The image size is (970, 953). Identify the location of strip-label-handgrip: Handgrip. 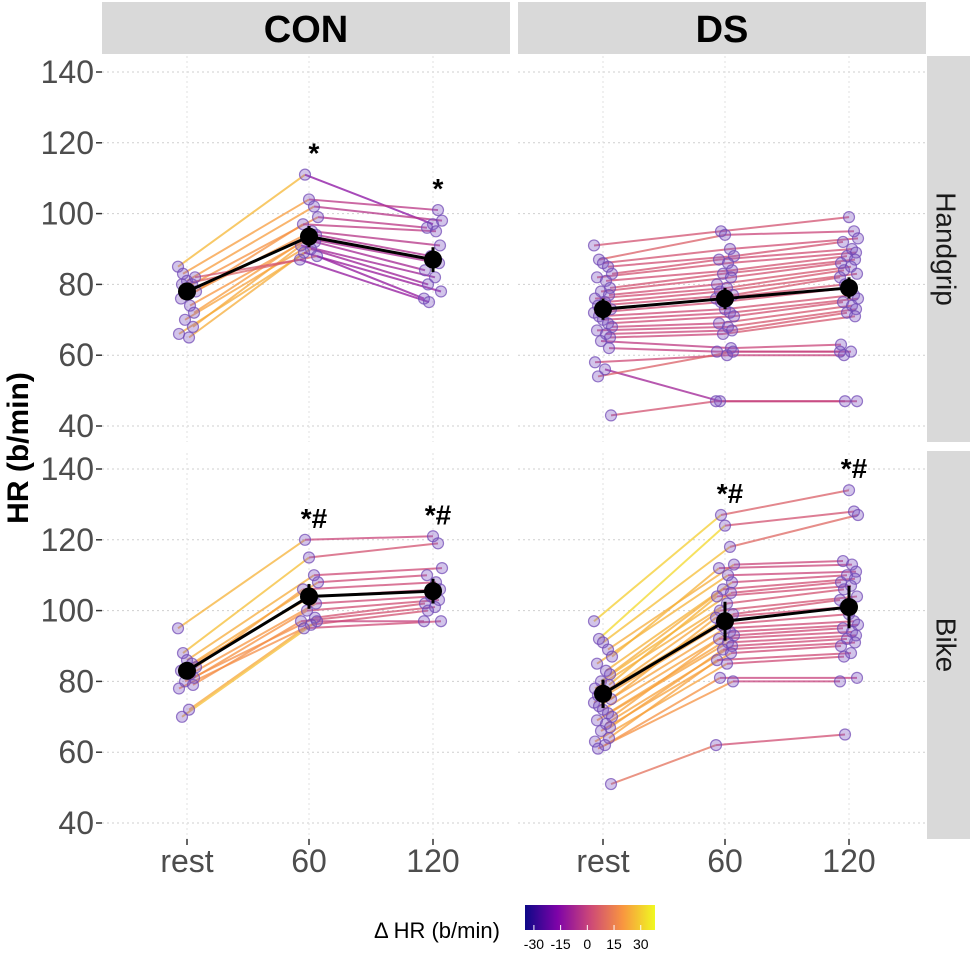
(946, 249).